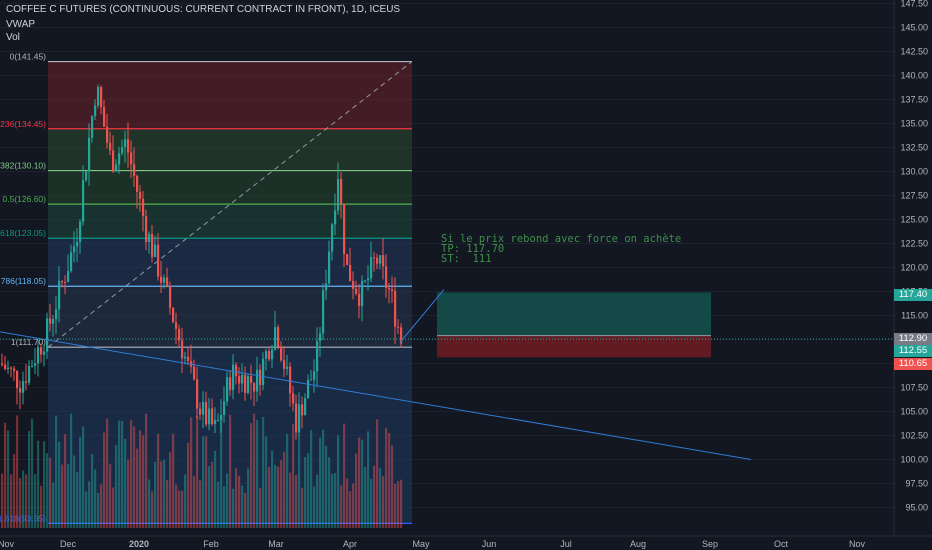  I want to click on price-tick-label: 100.00, so click(914, 460).